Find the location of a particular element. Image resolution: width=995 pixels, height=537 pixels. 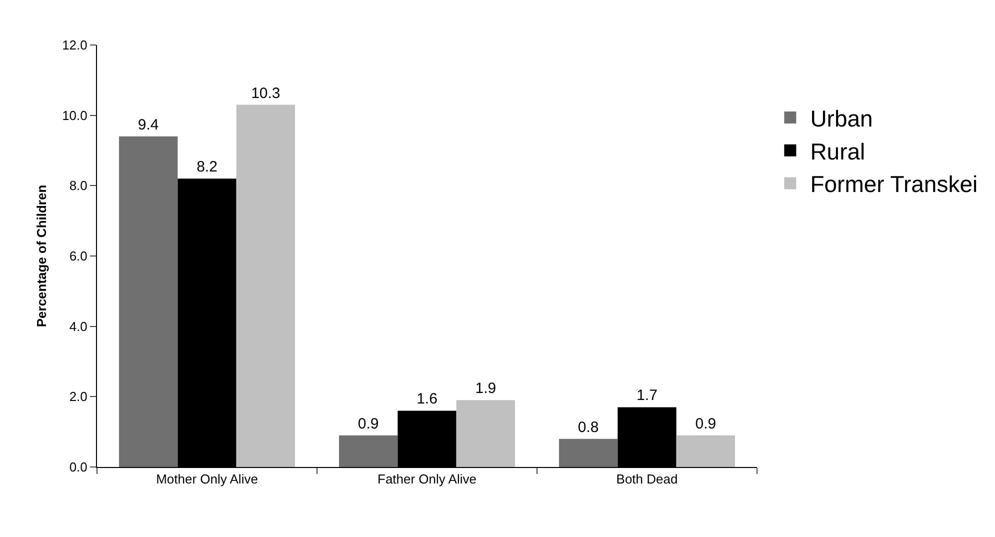

y-tick-label: 12.0 is located at coordinates (75, 45).